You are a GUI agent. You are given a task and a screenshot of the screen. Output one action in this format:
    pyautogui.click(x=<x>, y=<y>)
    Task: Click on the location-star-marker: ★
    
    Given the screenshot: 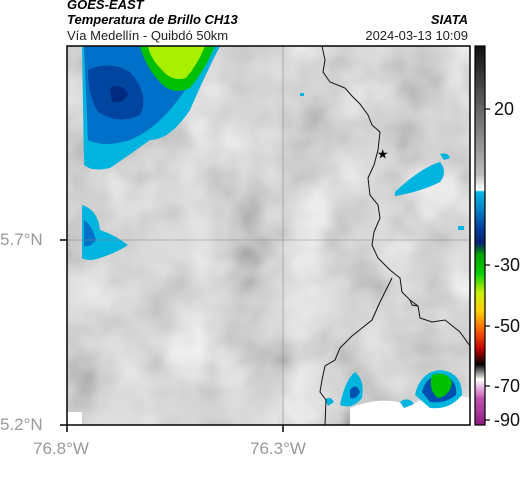 What is the action you would take?
    pyautogui.click(x=383, y=153)
    